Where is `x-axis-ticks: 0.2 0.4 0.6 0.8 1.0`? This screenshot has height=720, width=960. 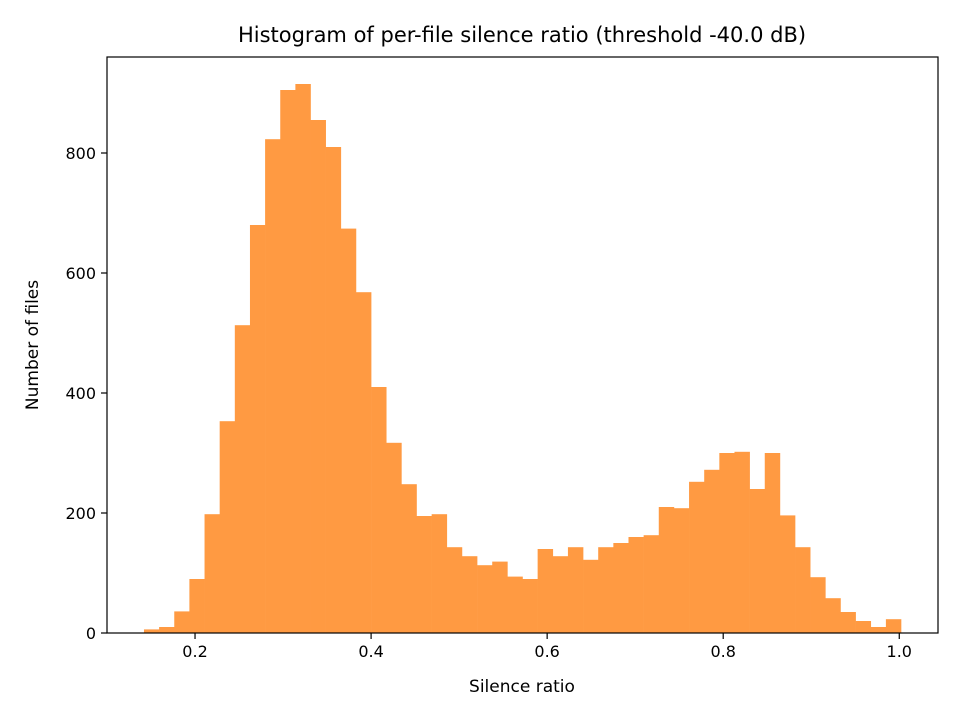 x-axis-ticks: 0.2 0.4 0.6 0.8 1.0 is located at coordinates (547, 647).